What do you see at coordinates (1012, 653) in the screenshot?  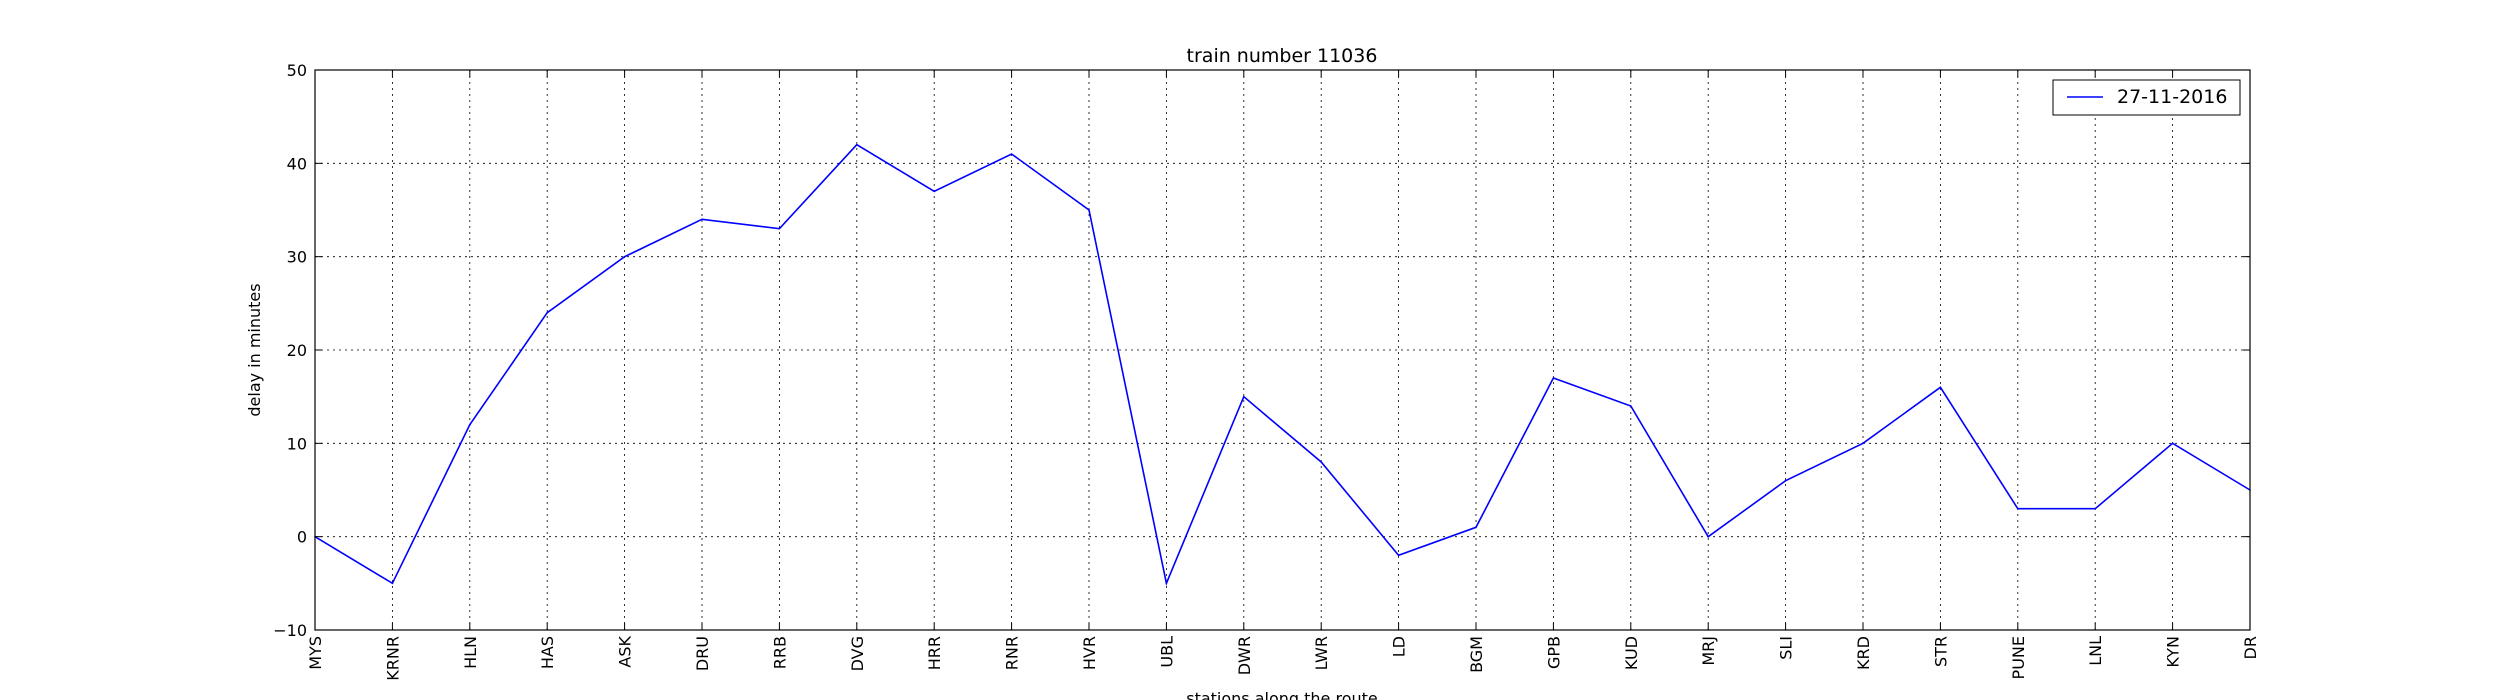 I see `x-tick-label: RNR` at bounding box center [1012, 653].